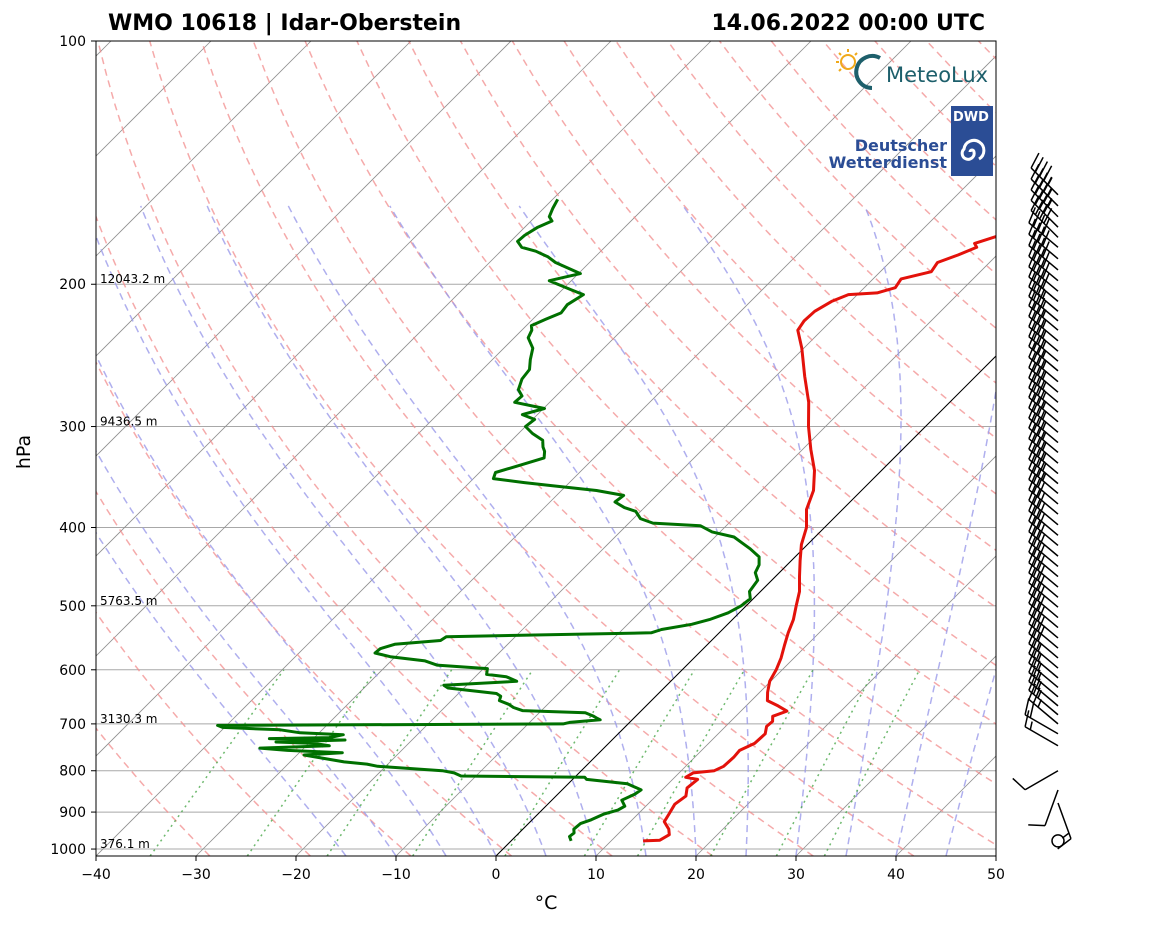 This screenshot has height=925, width=1160. What do you see at coordinates (971, 117) in the screenshot?
I see `dwd-abbreviation: DWD` at bounding box center [971, 117].